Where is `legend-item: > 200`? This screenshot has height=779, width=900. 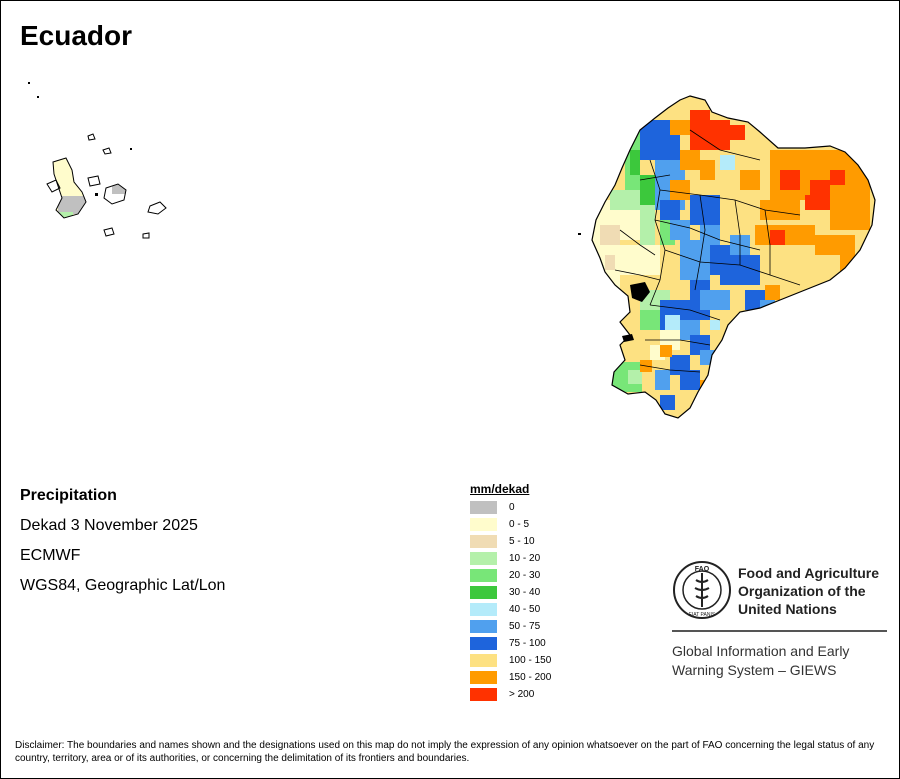
legend-item: > 200 is located at coordinates (510, 694).